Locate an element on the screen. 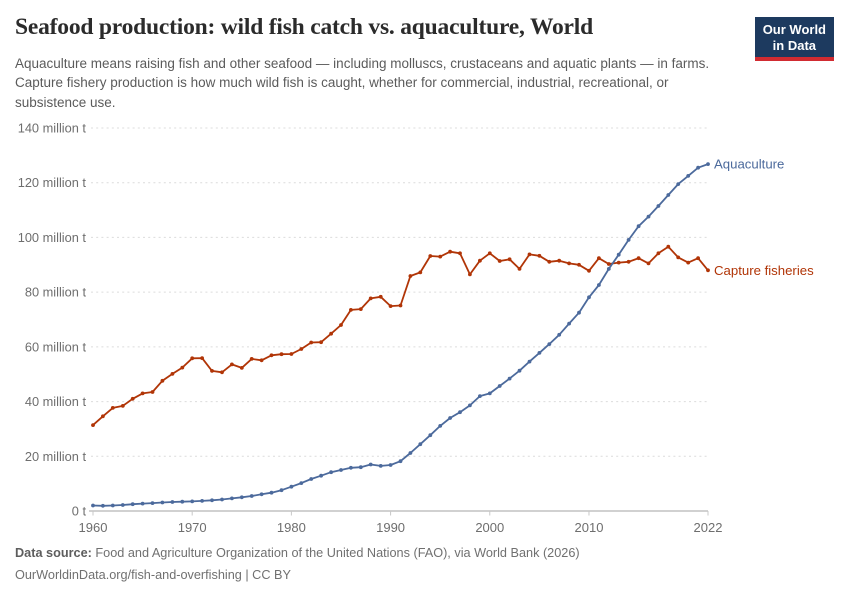 This screenshot has height=600, width=850. capture-fisheries-point-1970 is located at coordinates (192, 358).